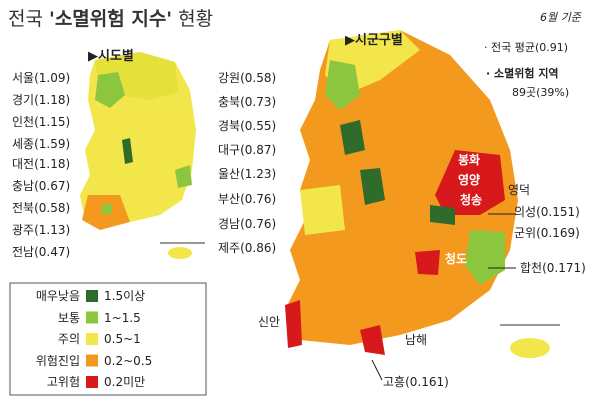 This screenshot has height=401, width=600. What do you see at coordinates (122, 339) in the screenshot?
I see `legend-range: 0.5~1` at bounding box center [122, 339].